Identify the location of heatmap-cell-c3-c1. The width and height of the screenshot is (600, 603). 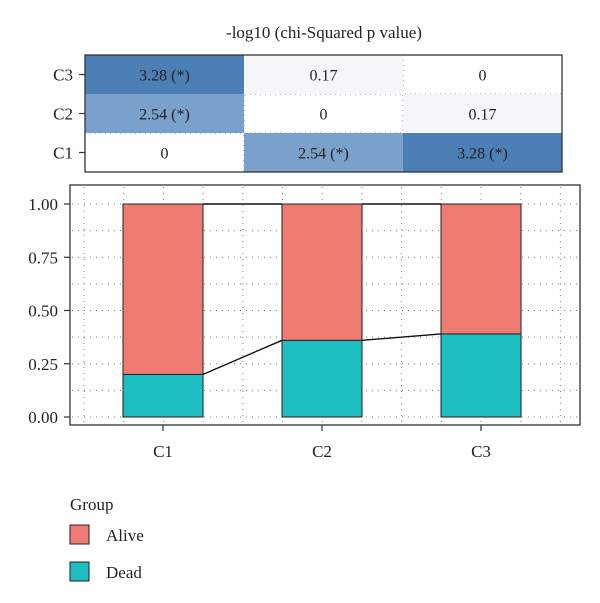
(164, 74).